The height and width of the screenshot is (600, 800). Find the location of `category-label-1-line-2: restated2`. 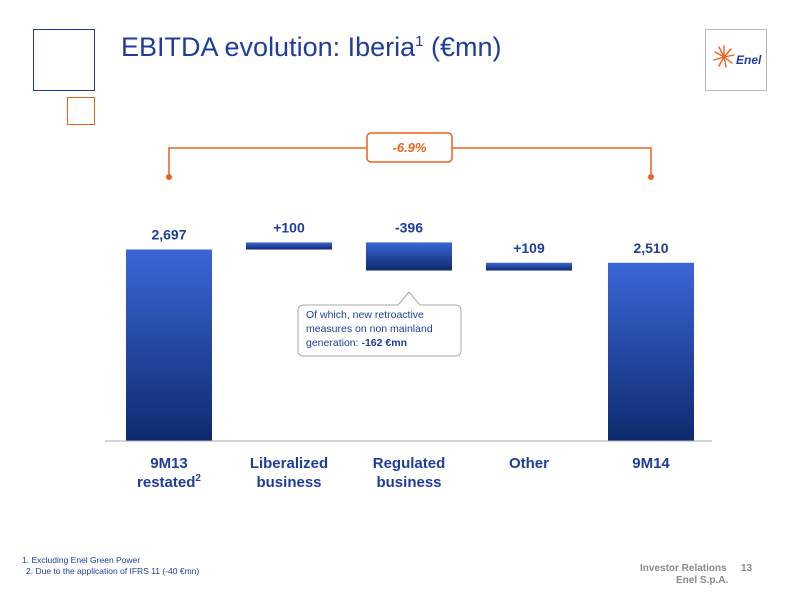

category-label-1-line-2: restated2 is located at coordinates (169, 482).